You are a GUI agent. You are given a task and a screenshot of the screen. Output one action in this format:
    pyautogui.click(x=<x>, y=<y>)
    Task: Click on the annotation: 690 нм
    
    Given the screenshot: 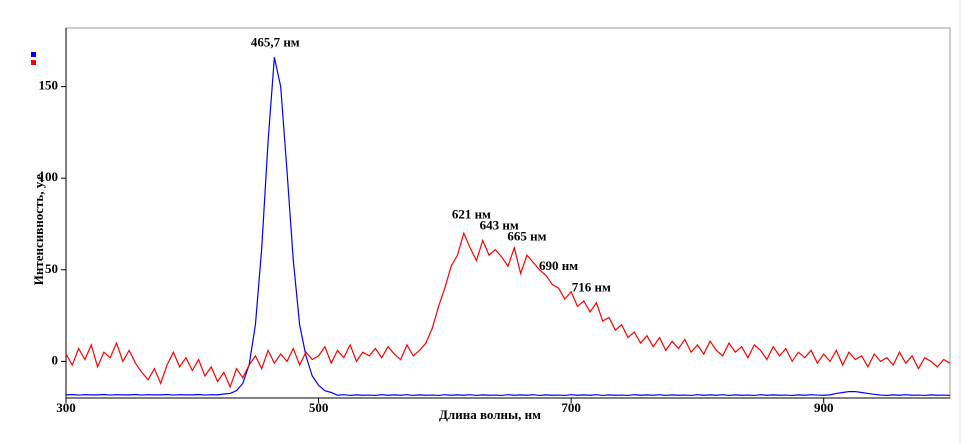 What is the action you would take?
    pyautogui.click(x=558, y=265)
    